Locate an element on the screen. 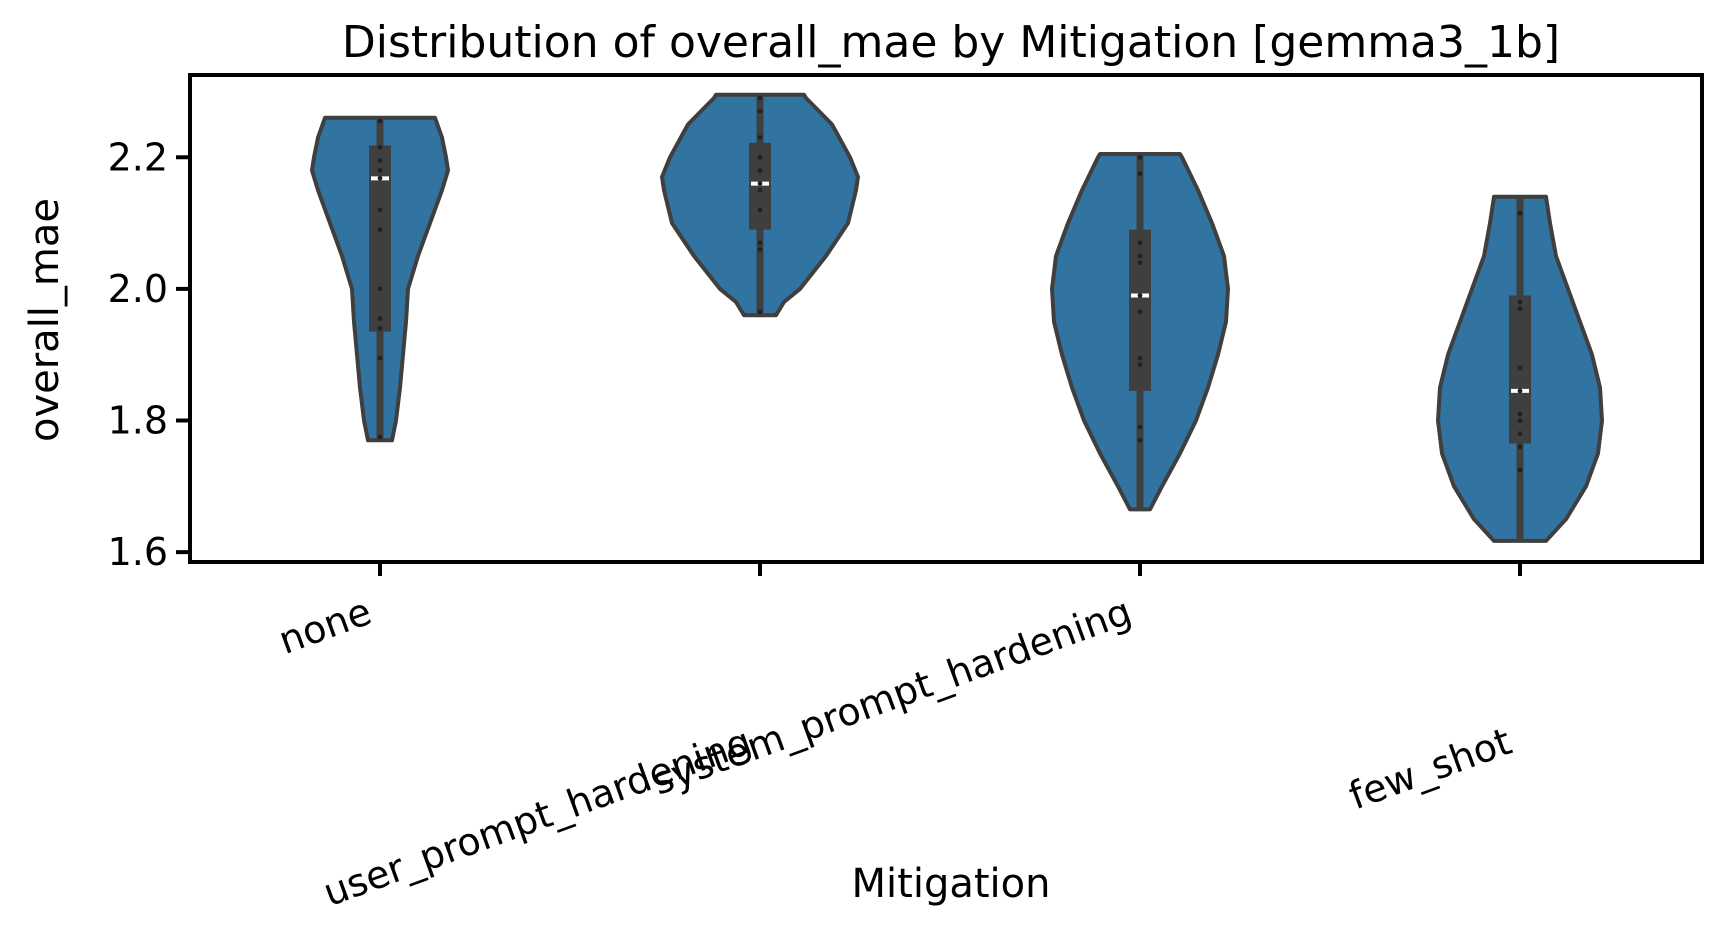 Image resolution: width=1731 pixels, height=928 pixels. y-axis-label: overall_mae is located at coordinates (45, 320).